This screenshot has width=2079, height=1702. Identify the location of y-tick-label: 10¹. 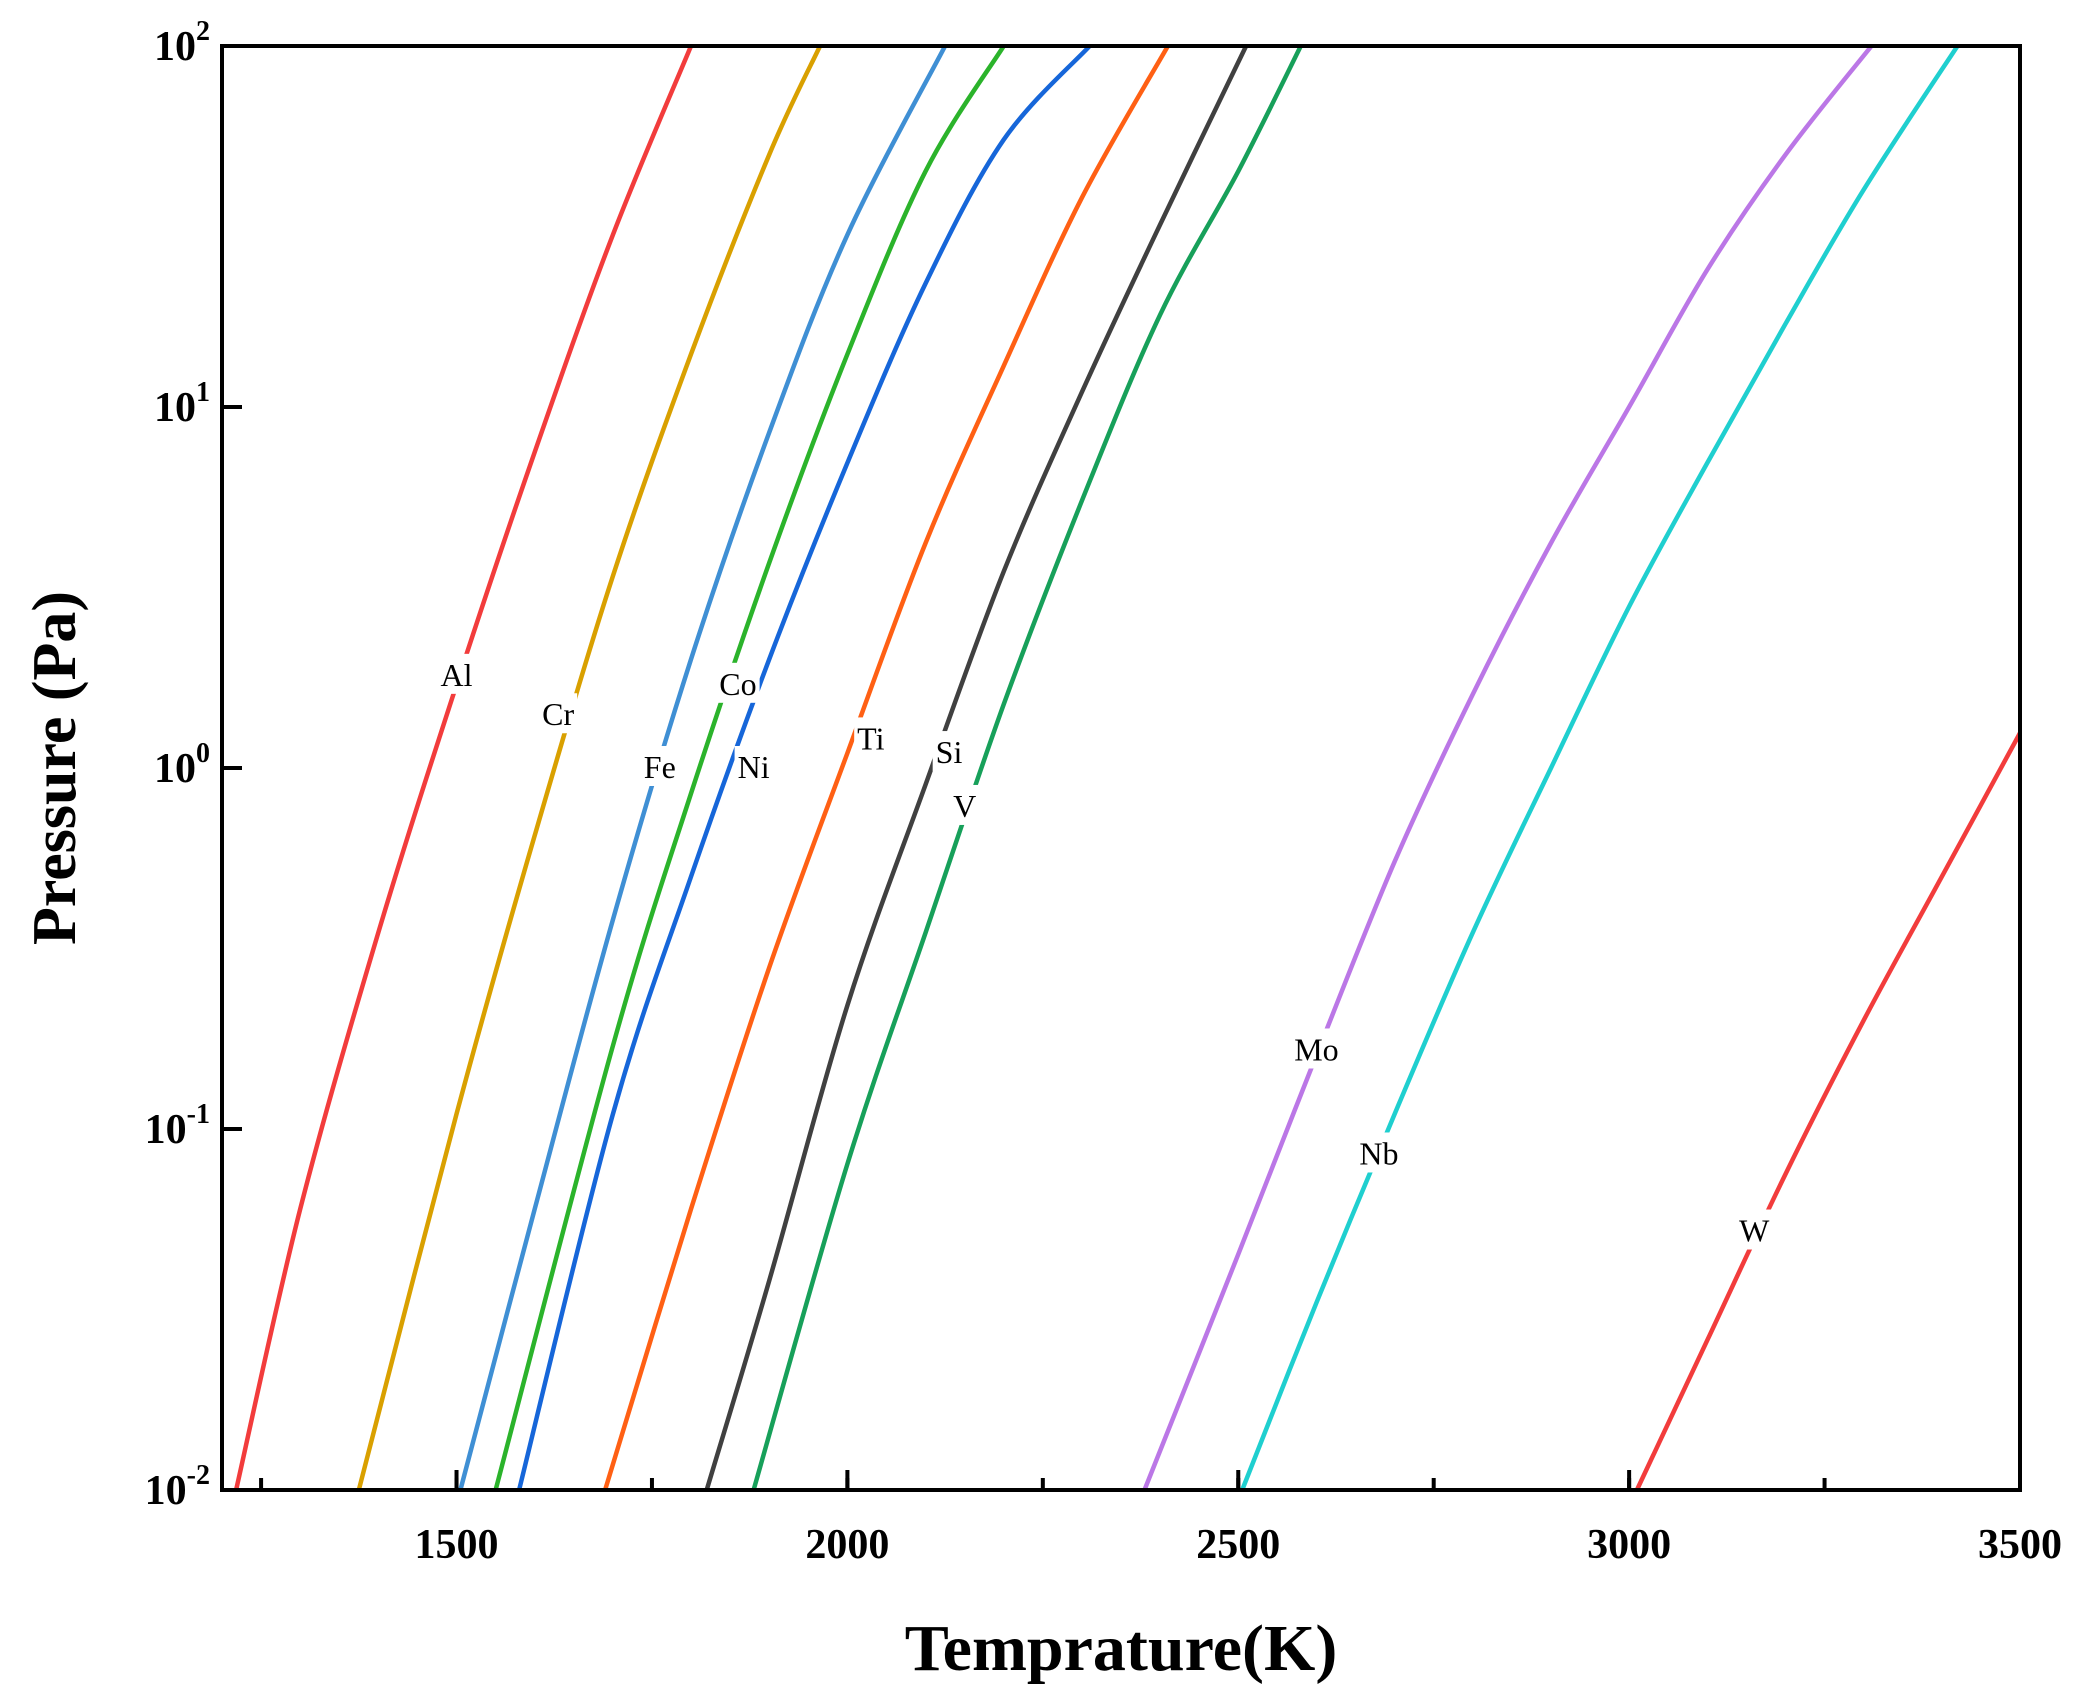
(182, 404).